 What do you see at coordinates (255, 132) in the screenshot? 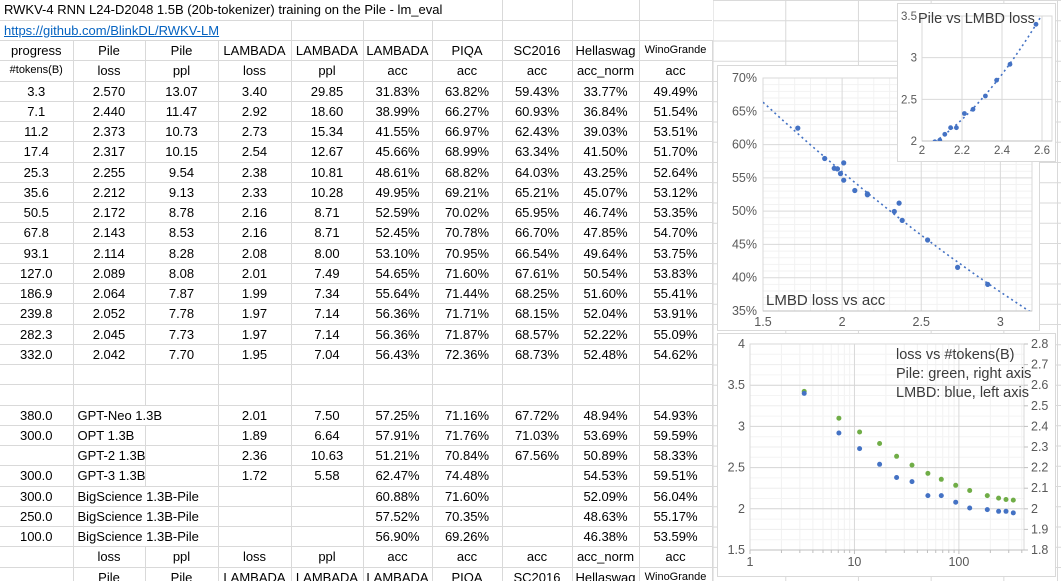
I see `table-cell: 2.73` at bounding box center [255, 132].